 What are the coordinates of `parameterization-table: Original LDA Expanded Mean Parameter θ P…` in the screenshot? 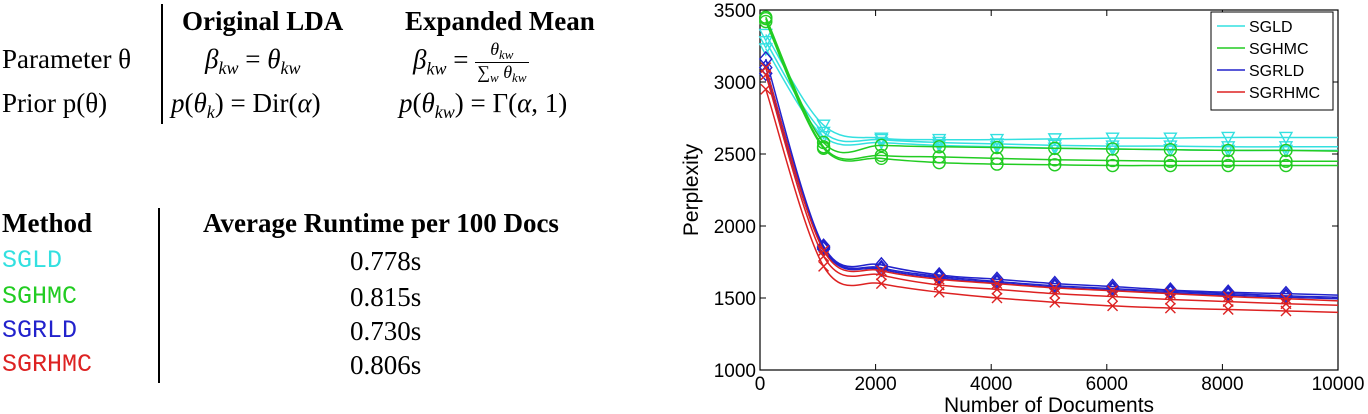 It's located at (325, 65).